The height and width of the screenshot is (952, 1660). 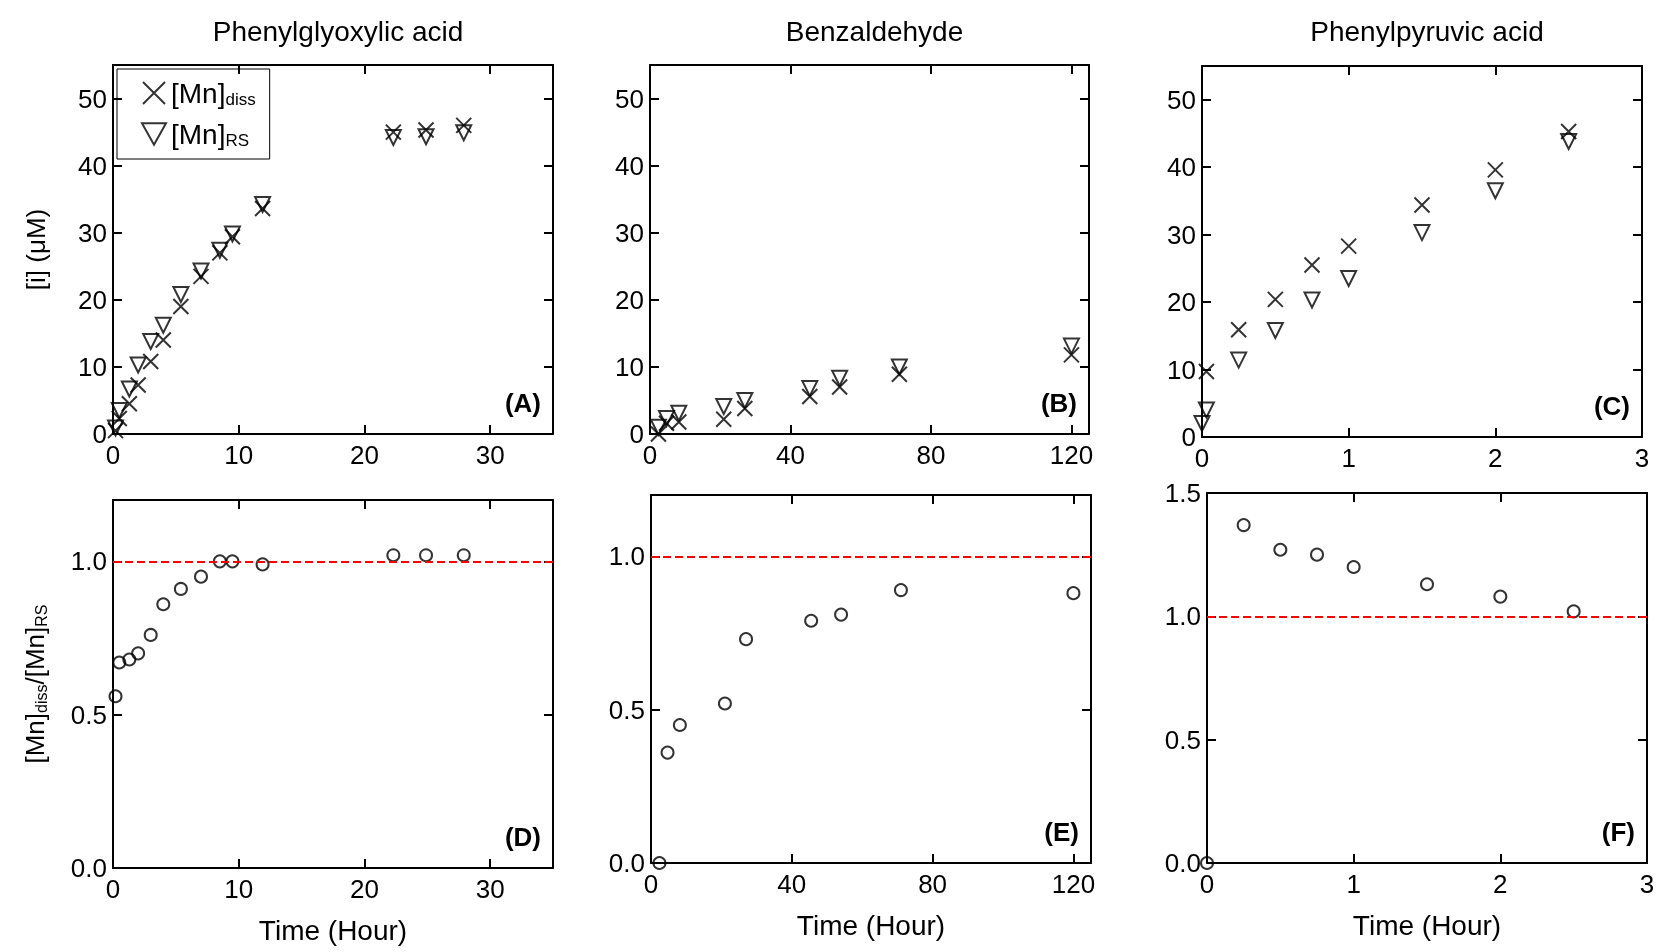 What do you see at coordinates (239, 889) in the screenshot?
I see `x-tick-label: 10` at bounding box center [239, 889].